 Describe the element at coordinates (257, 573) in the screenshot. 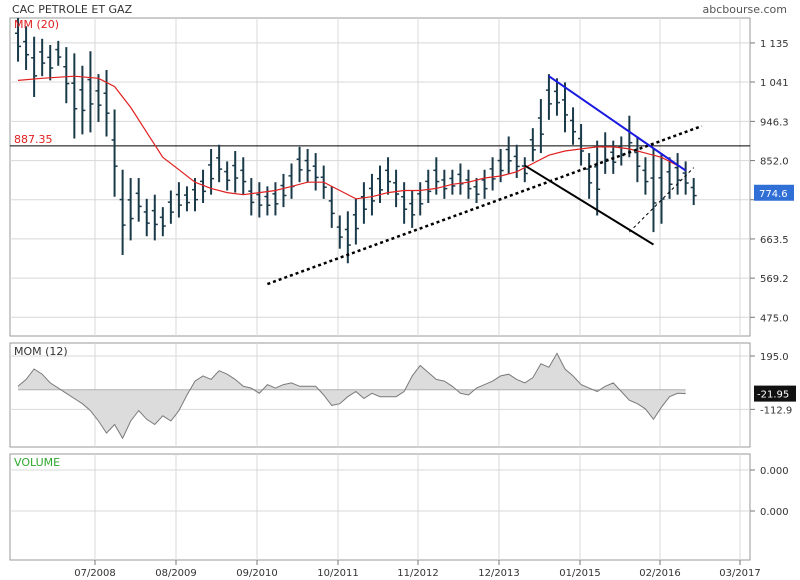

I see `x-tick-label: 09/2010` at that location.